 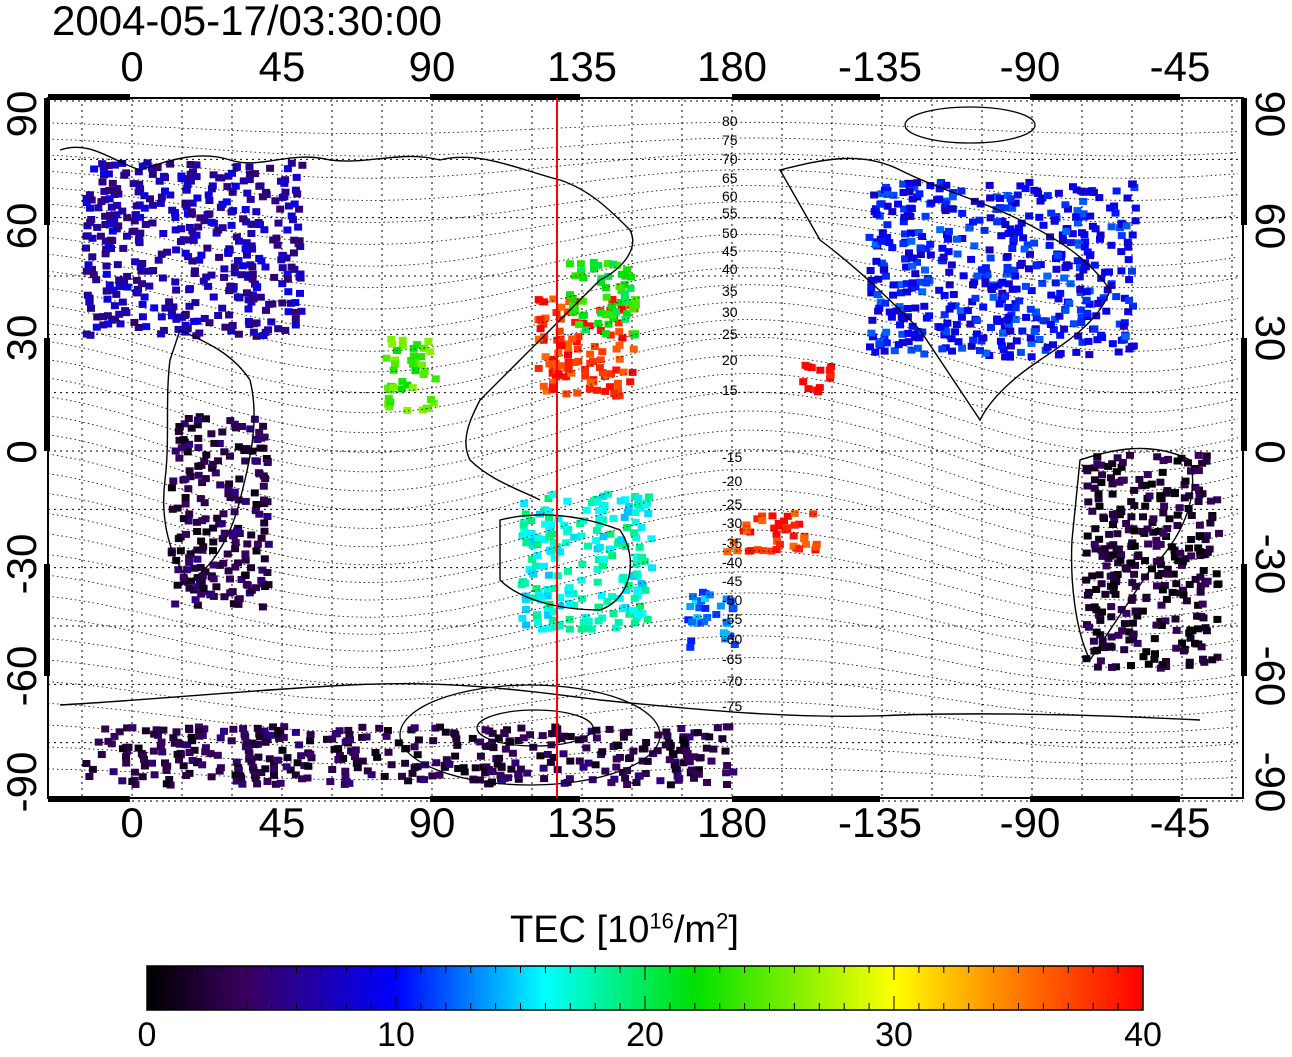 I want to click on contour-label: -25, so click(x=732, y=504).